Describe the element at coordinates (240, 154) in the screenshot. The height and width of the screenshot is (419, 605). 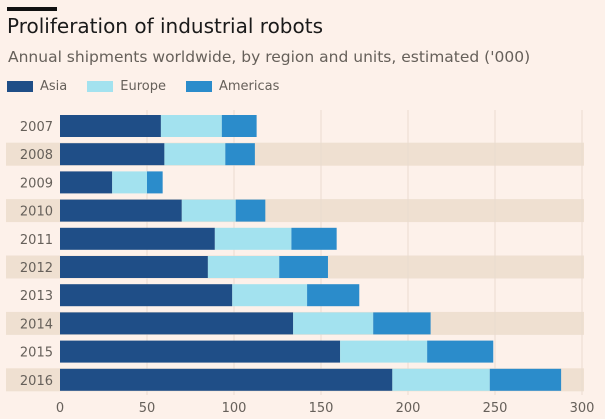
I see `bar-americas-2008` at that location.